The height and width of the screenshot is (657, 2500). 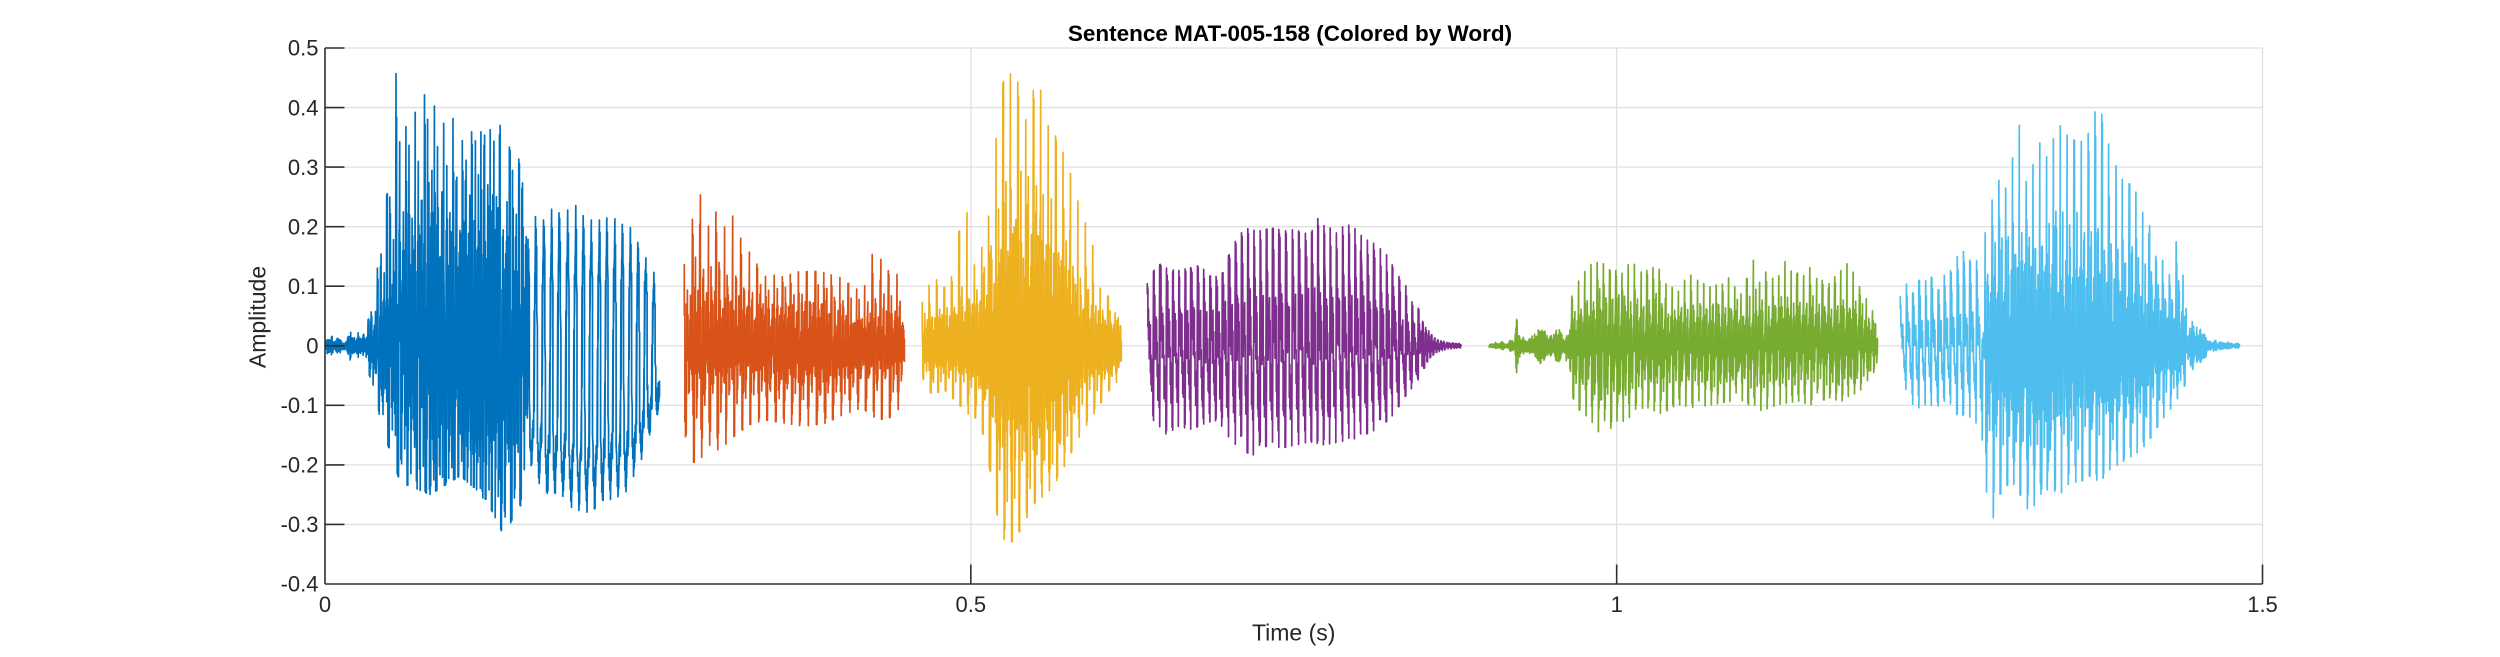 What do you see at coordinates (257, 317) in the screenshot?
I see `svg-text: Amplitude` at bounding box center [257, 317].